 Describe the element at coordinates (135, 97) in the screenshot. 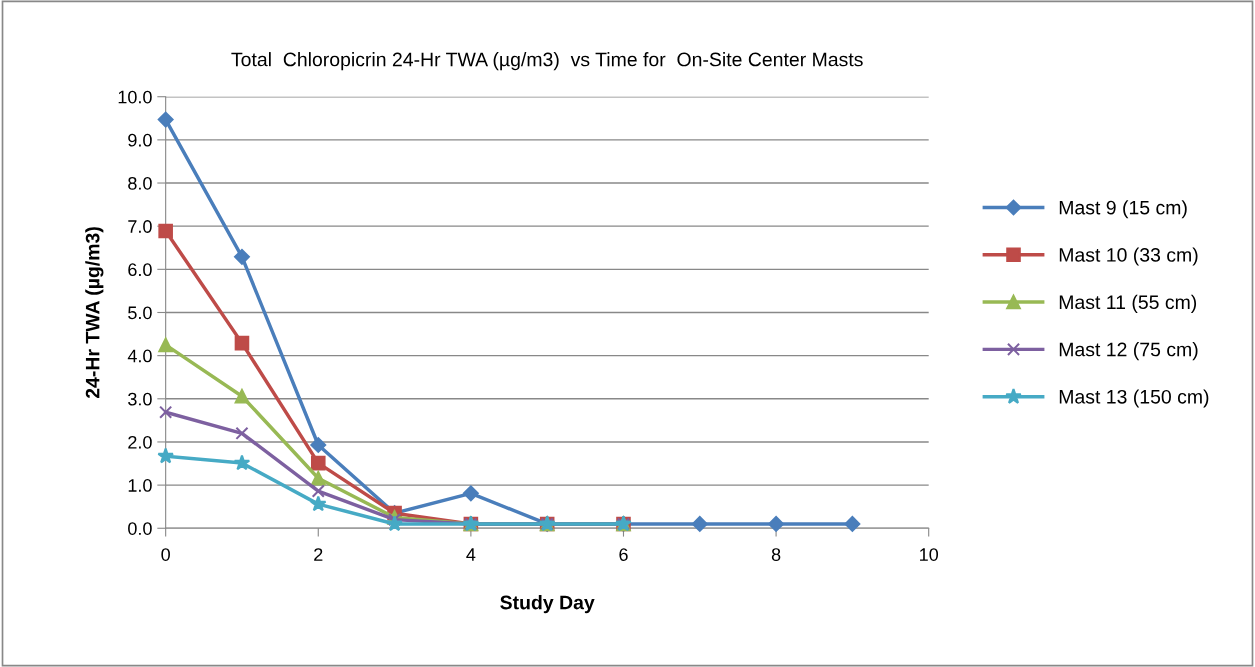

I see `y-tick-label: 10.0` at that location.